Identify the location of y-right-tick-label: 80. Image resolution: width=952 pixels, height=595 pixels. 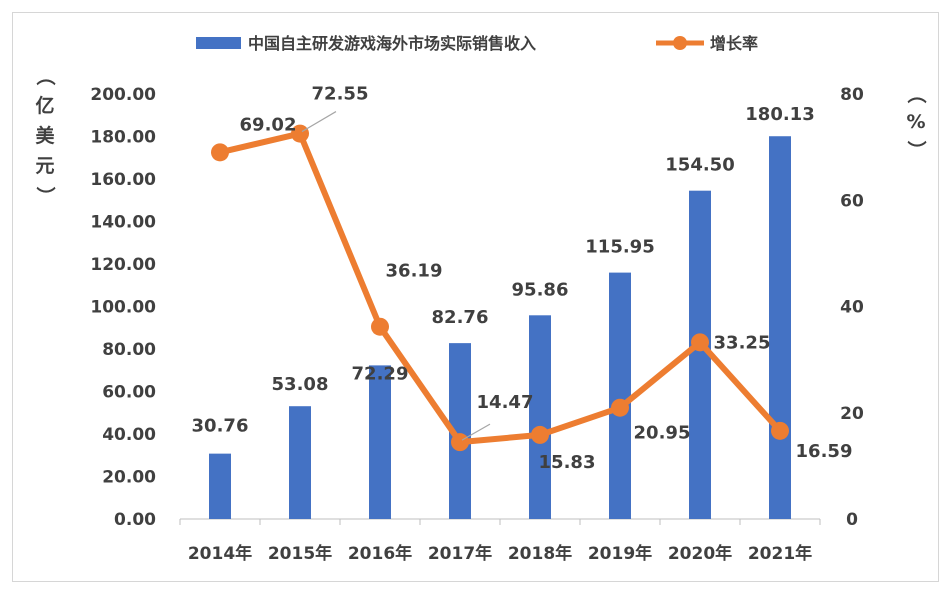
(852, 95).